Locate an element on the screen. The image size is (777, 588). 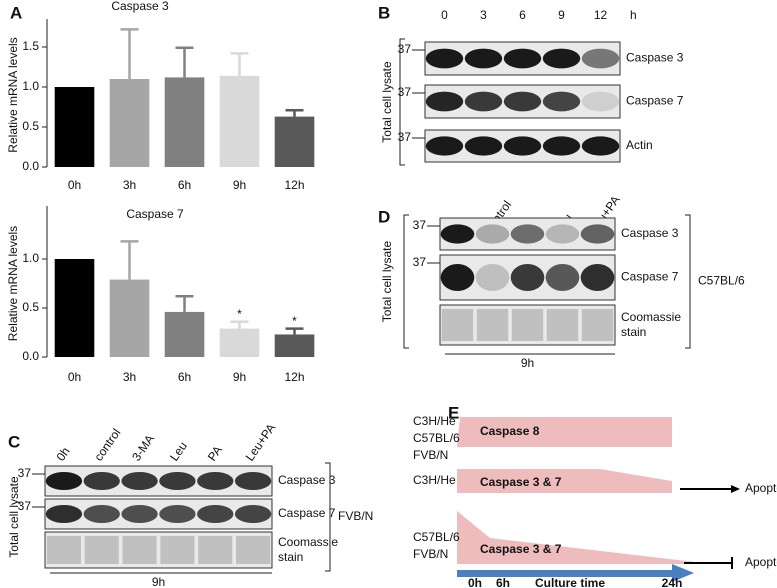
lane-label: 3 is located at coordinates (483, 15).